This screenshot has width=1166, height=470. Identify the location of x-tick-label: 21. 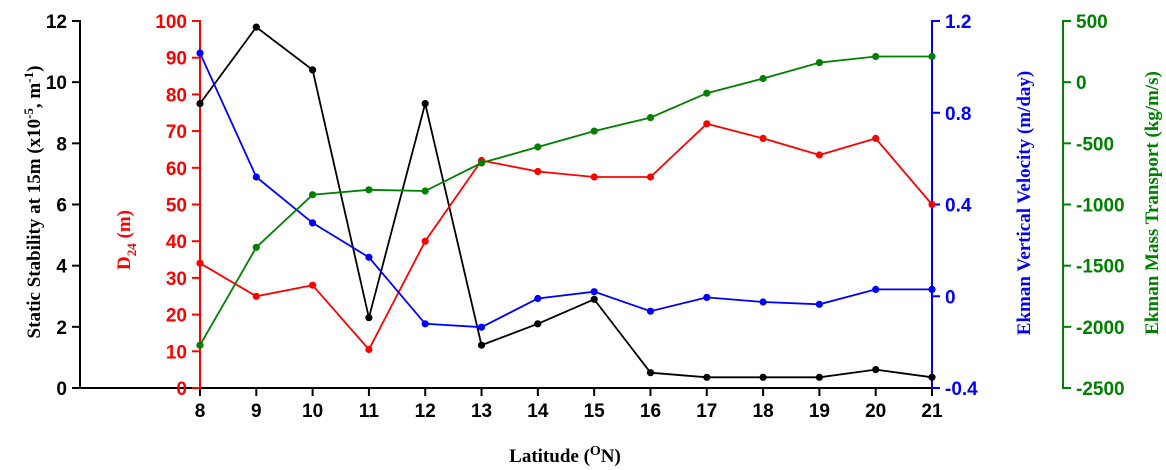
(932, 411).